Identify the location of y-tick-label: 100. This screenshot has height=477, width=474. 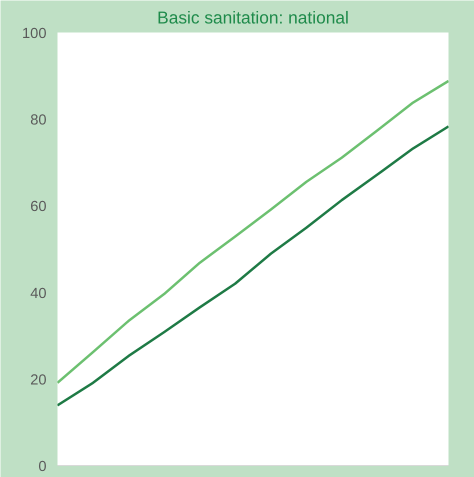
(34, 34).